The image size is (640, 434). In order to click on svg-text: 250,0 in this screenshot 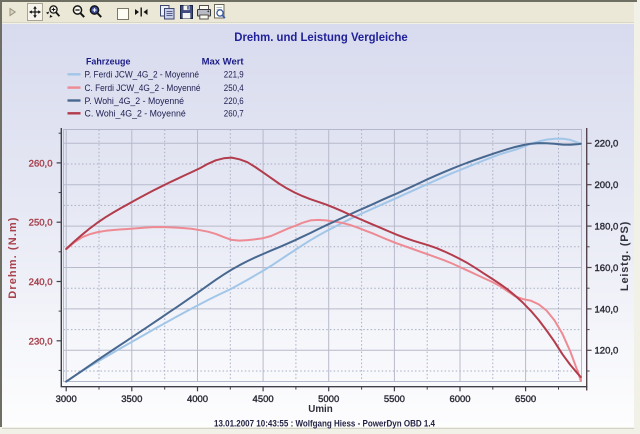, I will do `click(41, 223)`.